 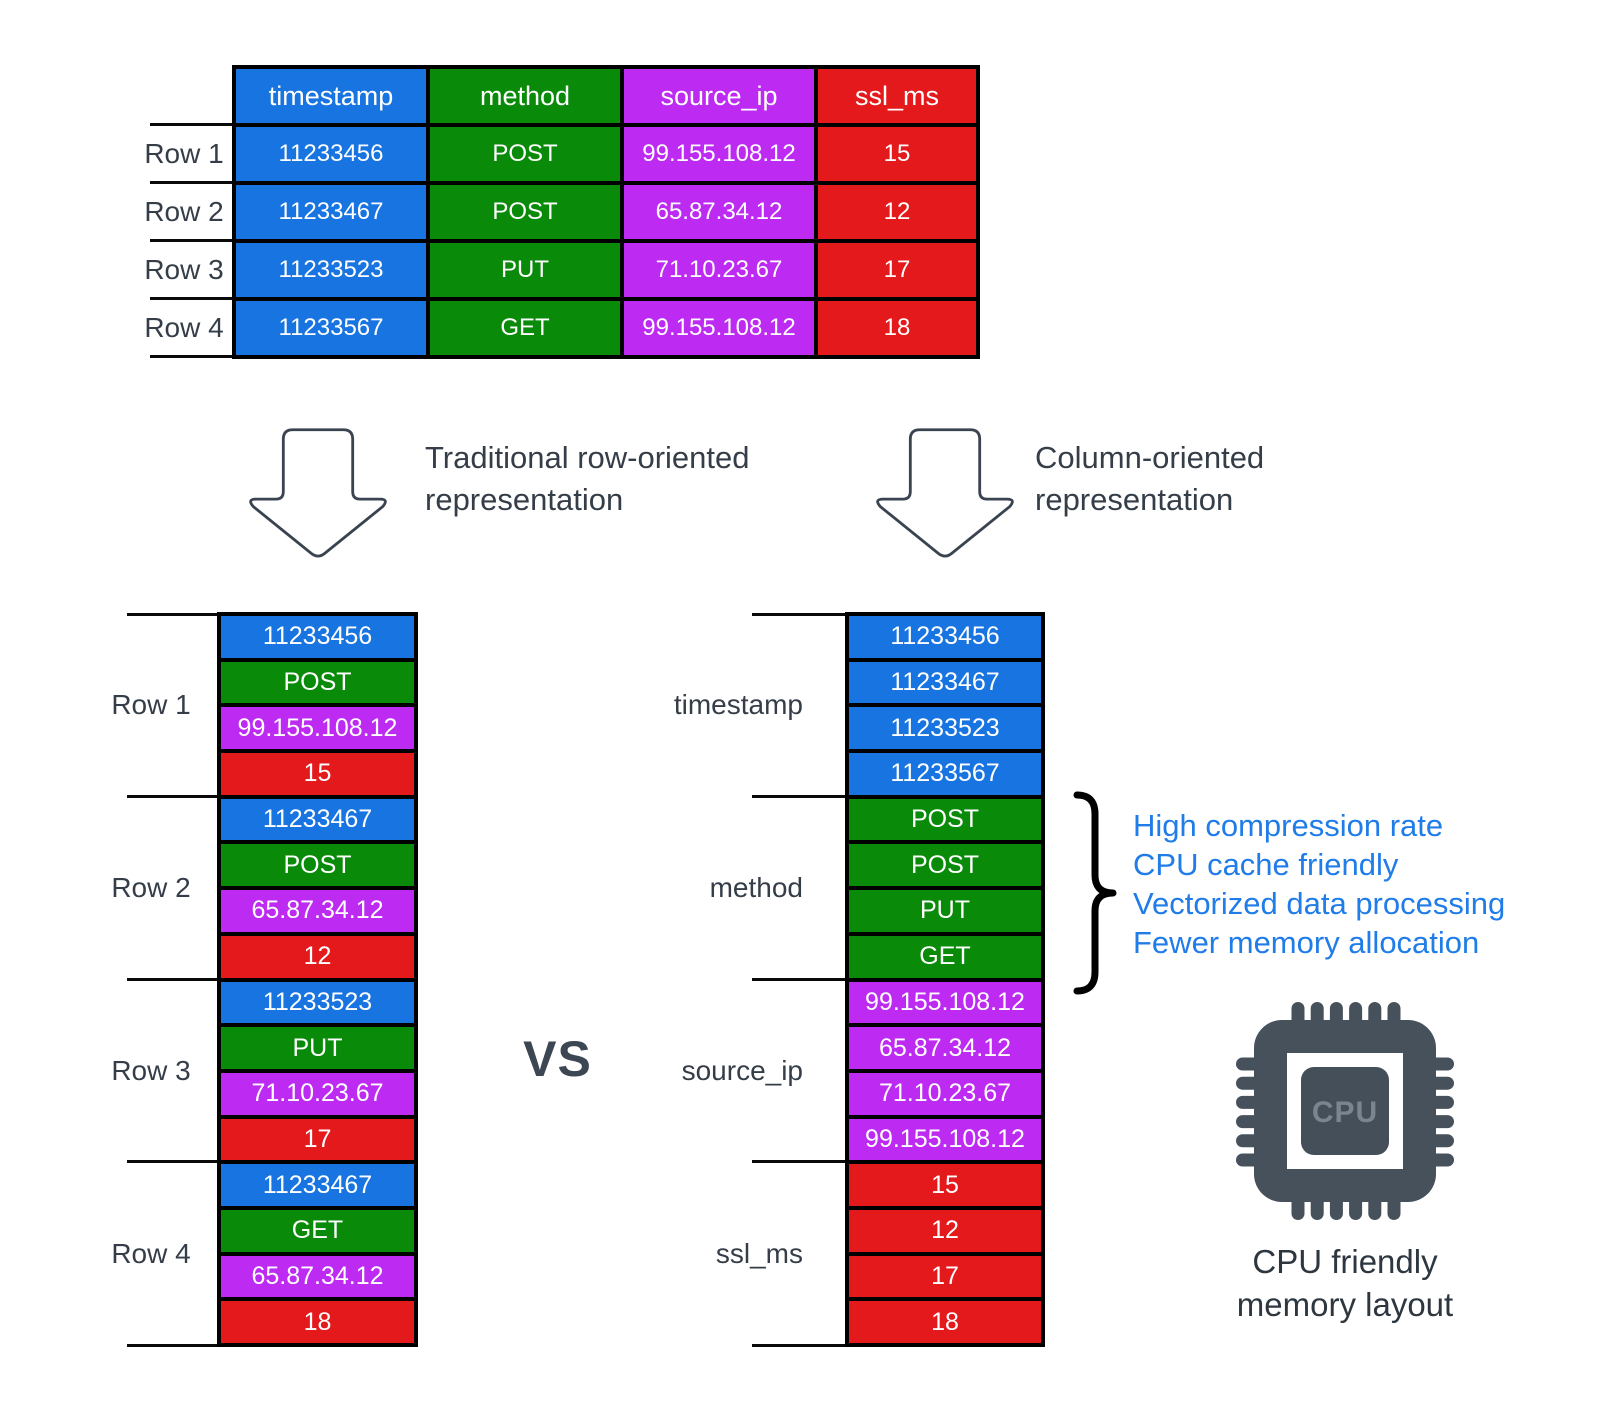 I want to click on stack-group-label: Row 3, so click(x=151, y=1070).